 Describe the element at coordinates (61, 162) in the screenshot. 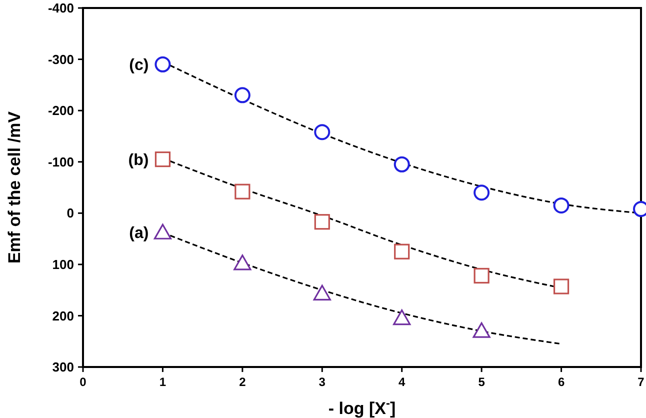

I see `y-tick-label: -100` at that location.